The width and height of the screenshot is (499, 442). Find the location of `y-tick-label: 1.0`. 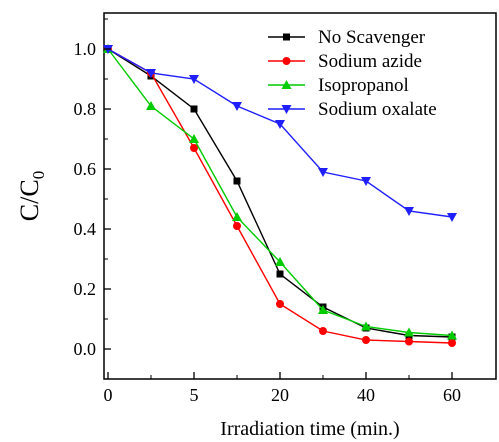

y-tick-label: 1.0 is located at coordinates (85, 49).